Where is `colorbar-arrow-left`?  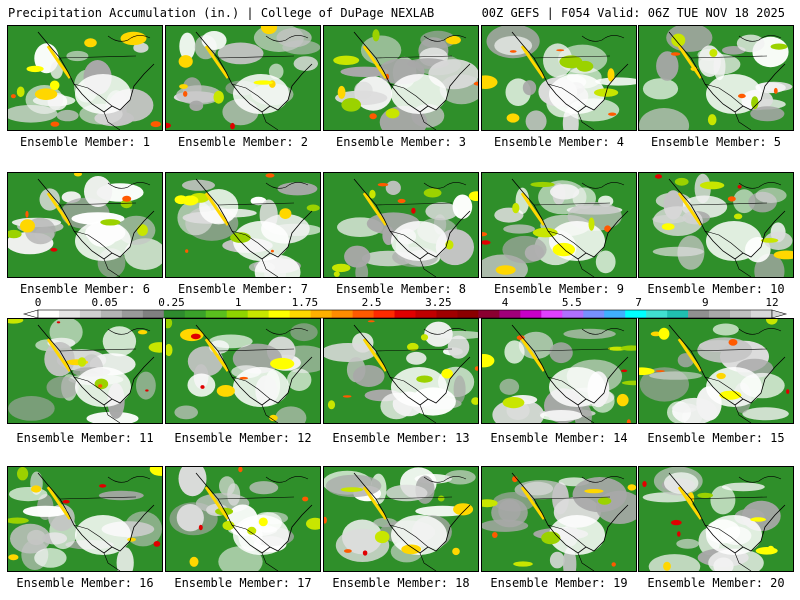
colorbar-arrow-left is located at coordinates (30, 314).